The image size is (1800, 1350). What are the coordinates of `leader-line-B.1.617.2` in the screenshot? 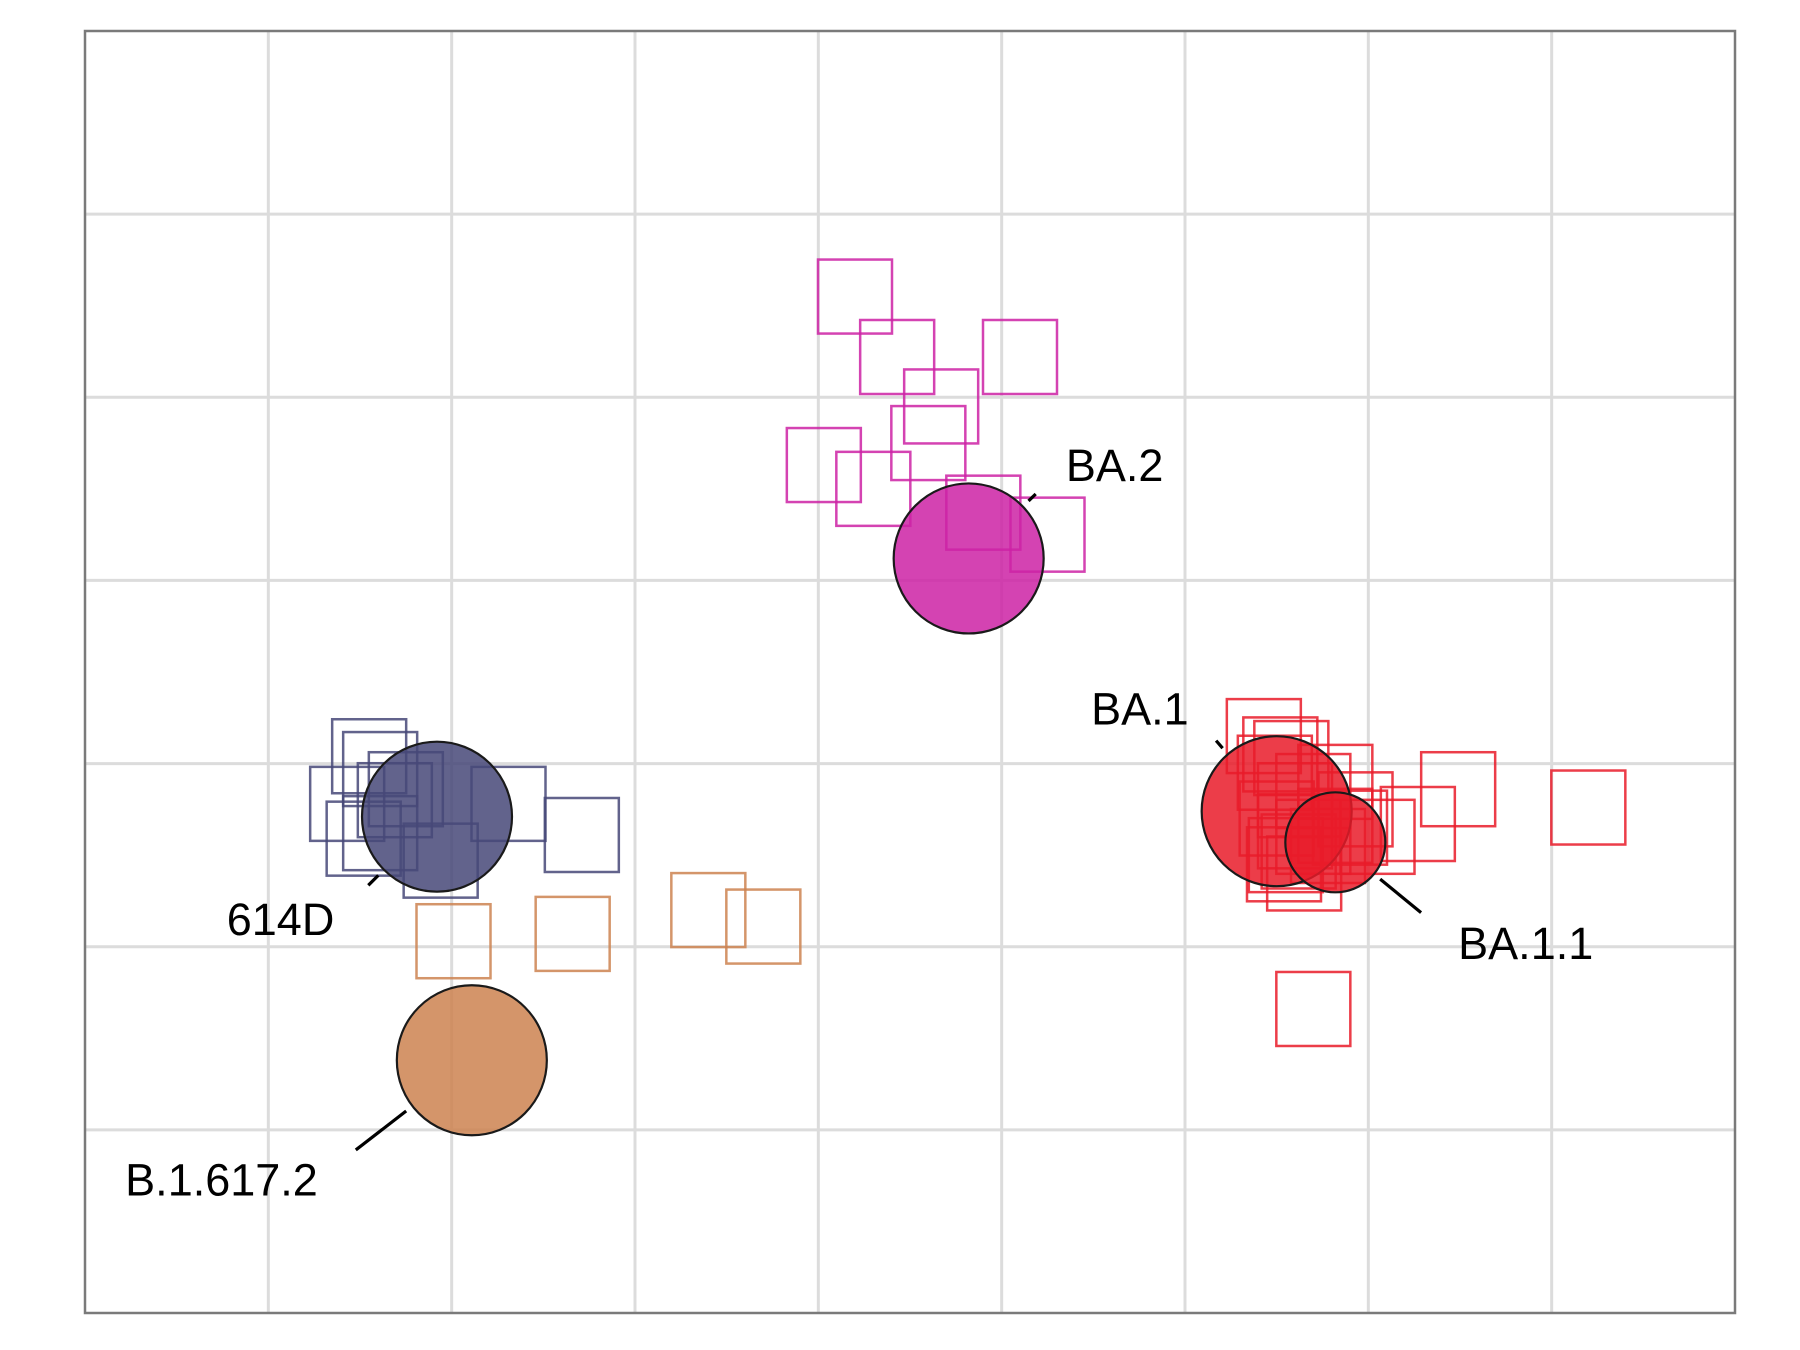 It's located at (381, 1130).